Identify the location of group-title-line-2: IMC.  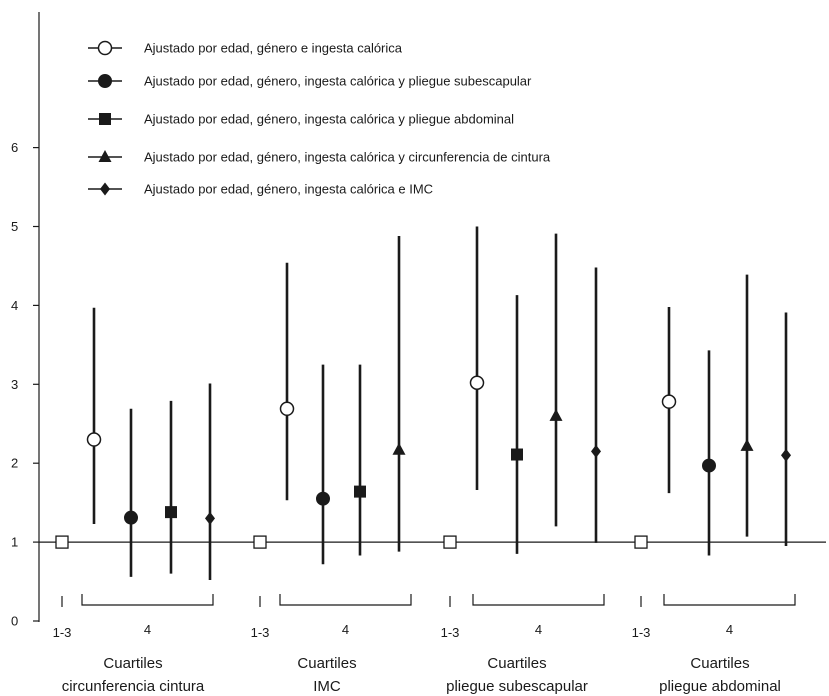
(327, 686).